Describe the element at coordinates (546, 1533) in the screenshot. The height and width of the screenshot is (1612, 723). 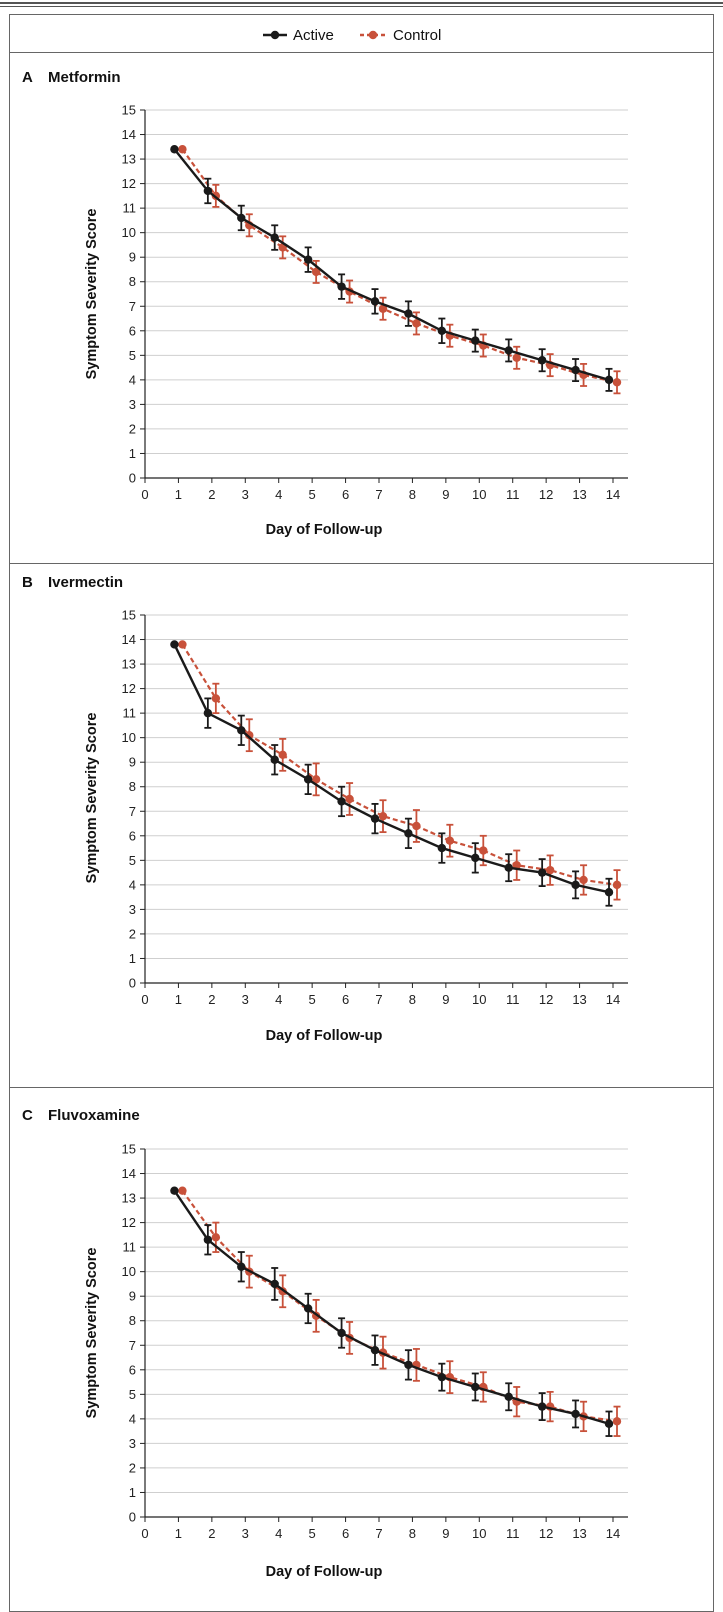
I see `panel-c-x-tick-label: 12` at that location.